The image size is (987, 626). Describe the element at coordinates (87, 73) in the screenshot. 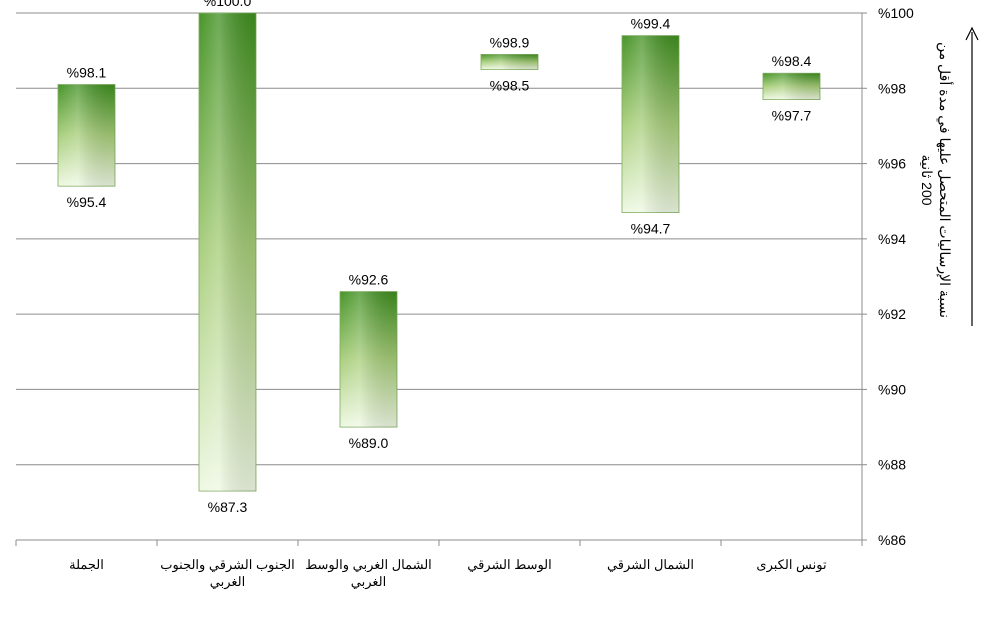

I see `data-label-high: %98.1` at that location.